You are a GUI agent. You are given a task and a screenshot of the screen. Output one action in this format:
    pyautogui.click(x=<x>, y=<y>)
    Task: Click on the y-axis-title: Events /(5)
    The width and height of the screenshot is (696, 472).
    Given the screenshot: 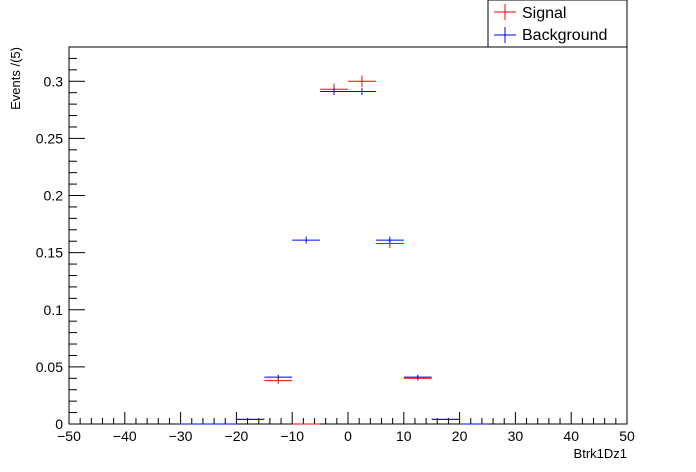 What is the action you would take?
    pyautogui.click(x=15, y=78)
    